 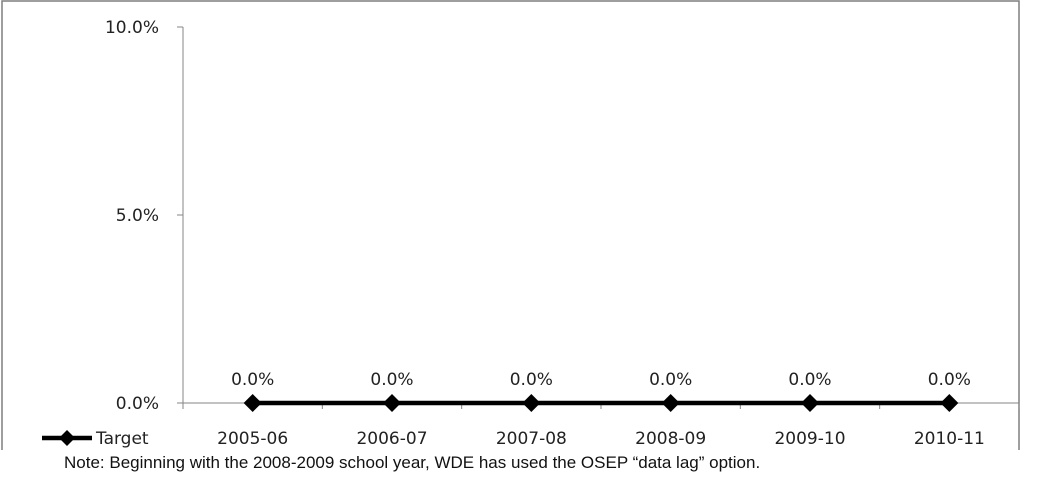 I want to click on data-labels: 0.0% 0.0% 0.0% 0.0% 0.0% 0.0%, so click(x=601, y=380).